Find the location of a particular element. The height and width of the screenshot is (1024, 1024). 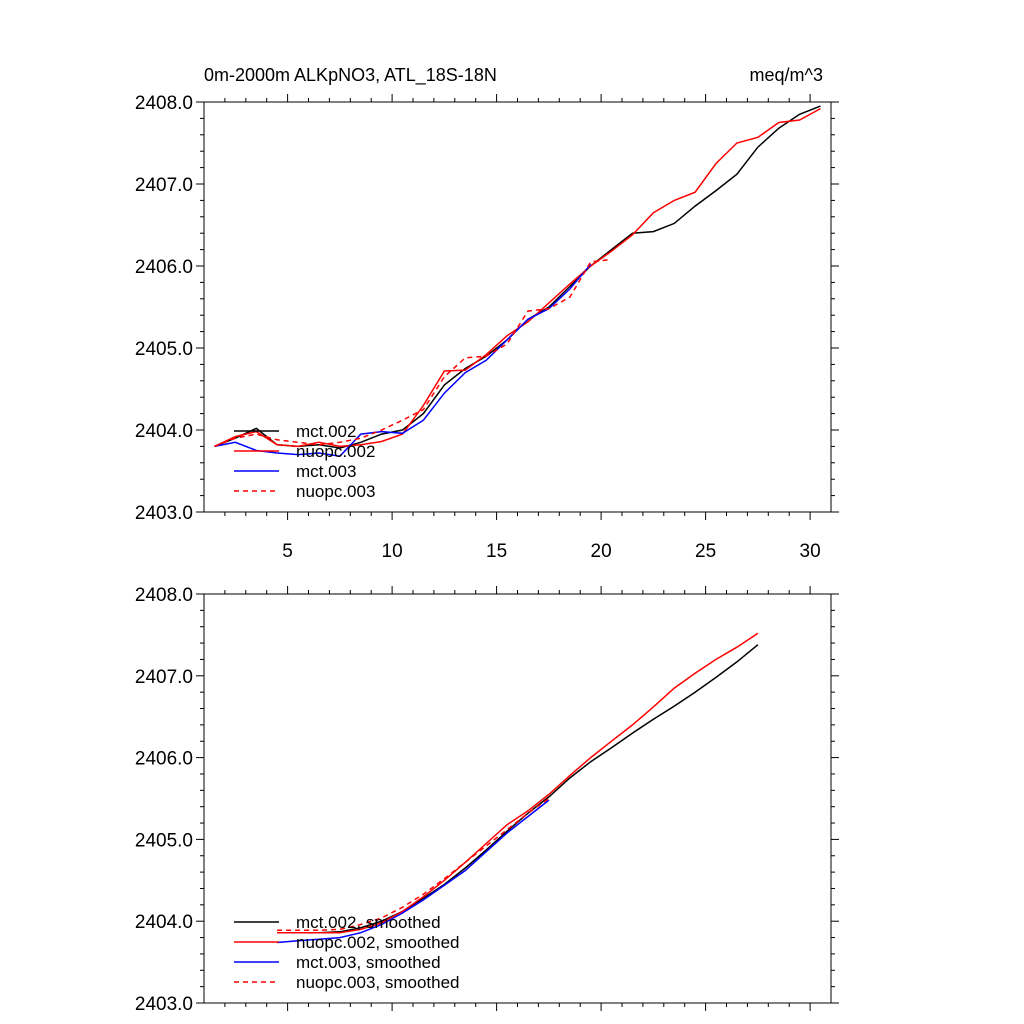

x-tick-label: 5 is located at coordinates (287, 551).